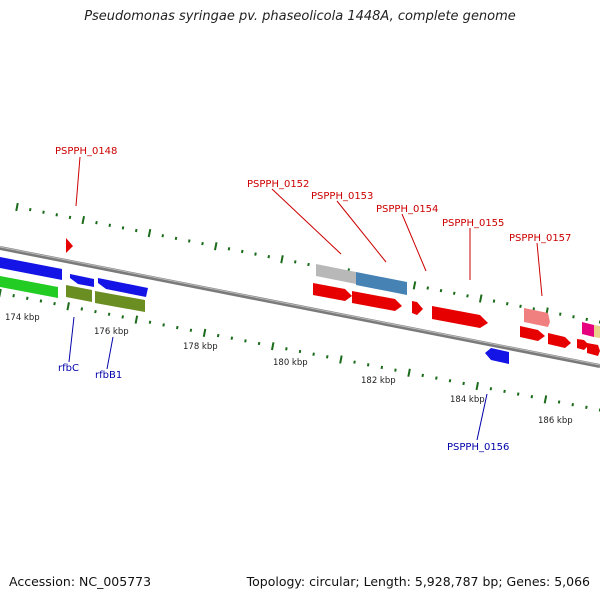  I want to click on label-rfbC: rfbC, so click(68, 368).